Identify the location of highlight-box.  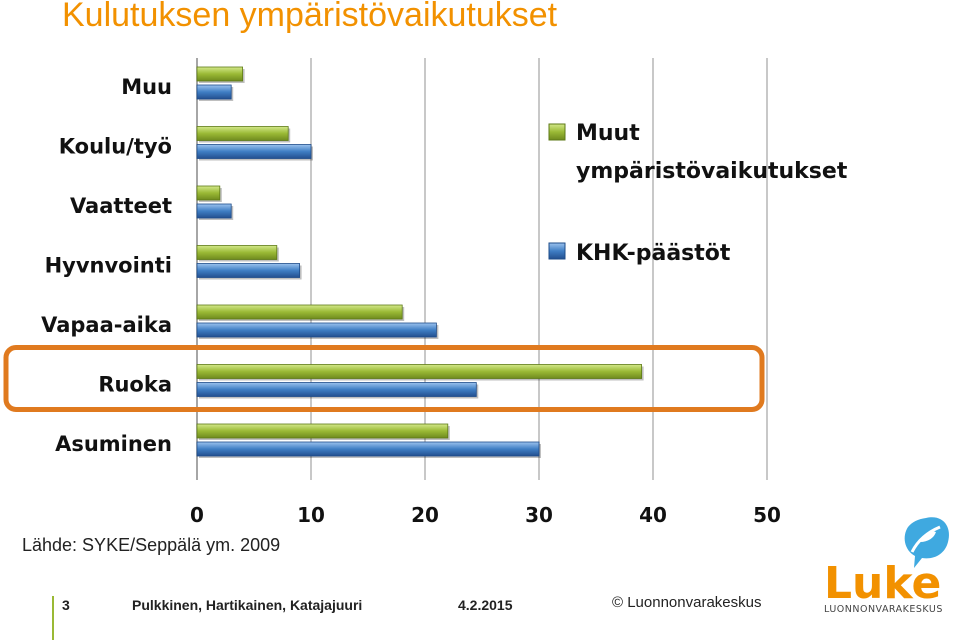
(384, 378).